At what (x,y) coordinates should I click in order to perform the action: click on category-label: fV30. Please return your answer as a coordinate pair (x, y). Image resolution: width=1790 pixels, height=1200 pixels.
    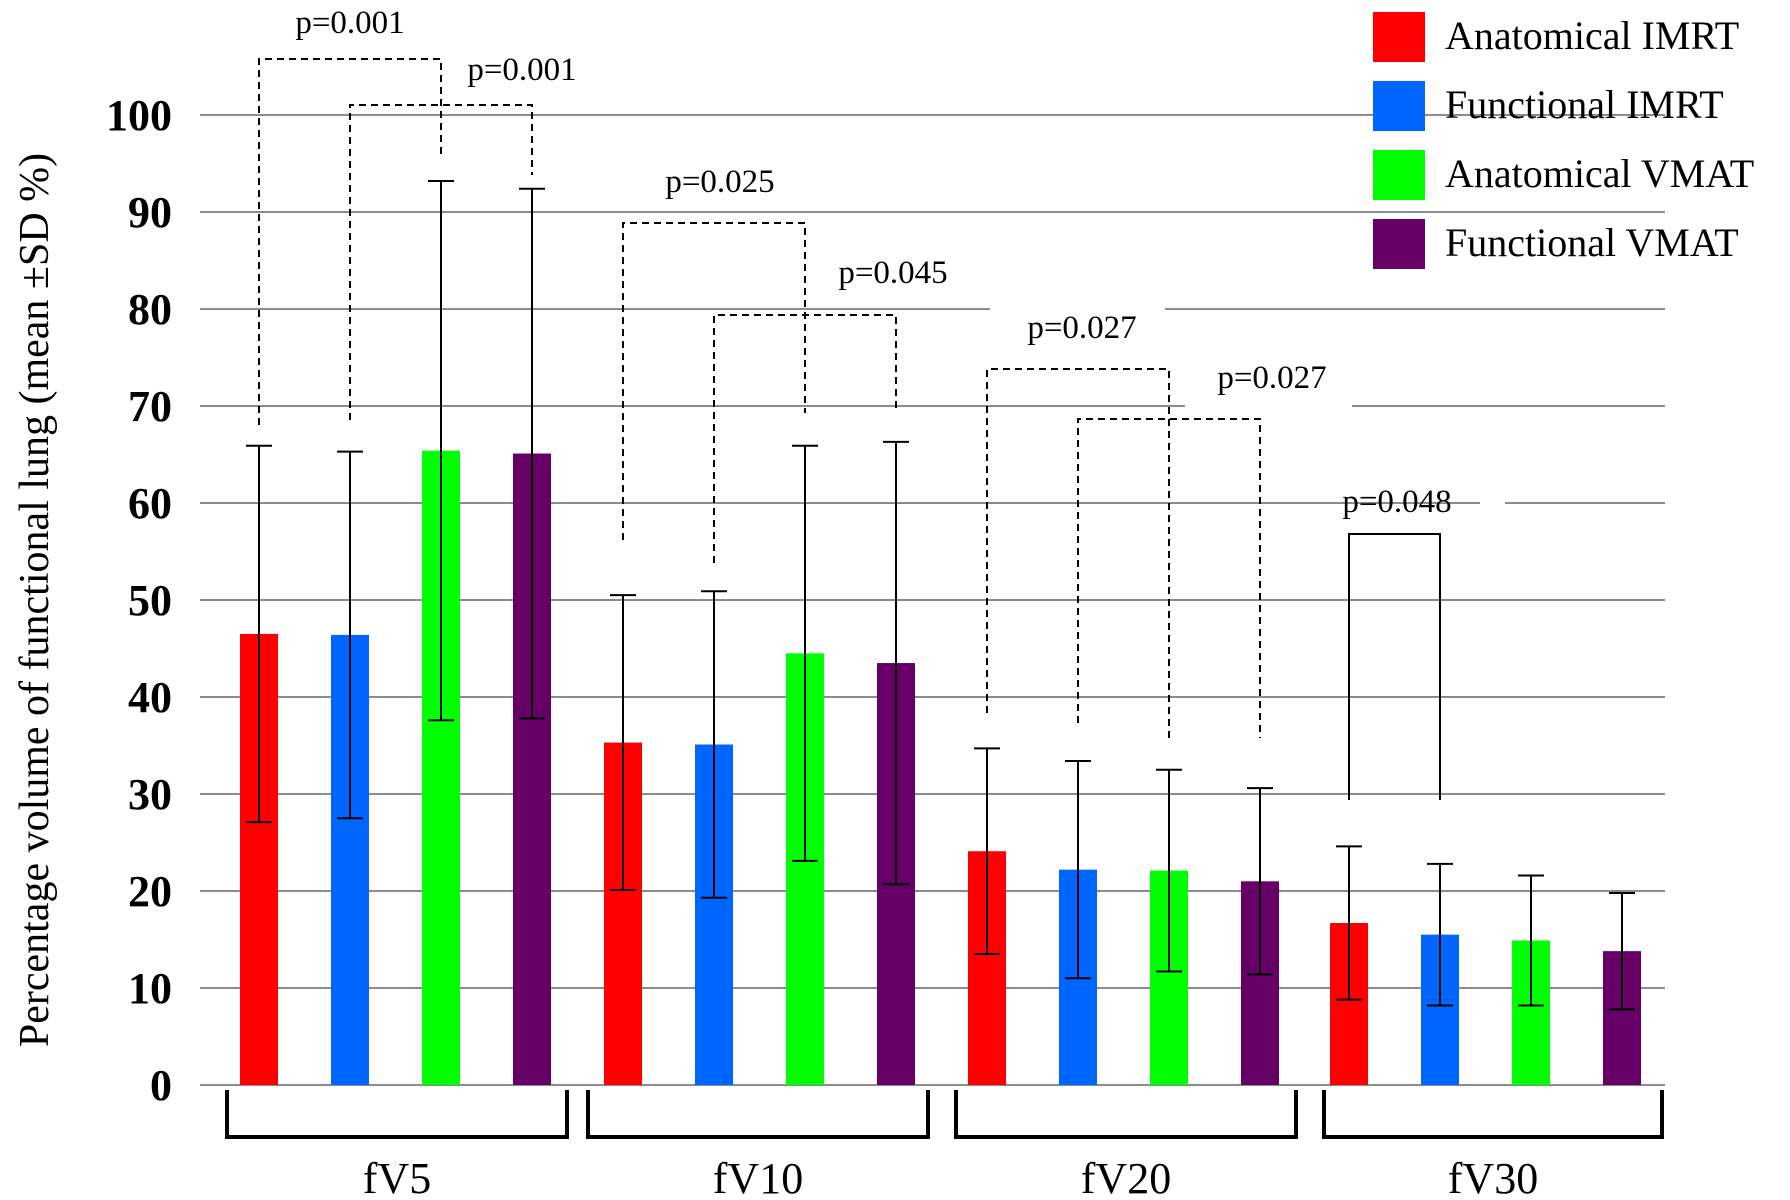
    Looking at the image, I should click on (1493, 1177).